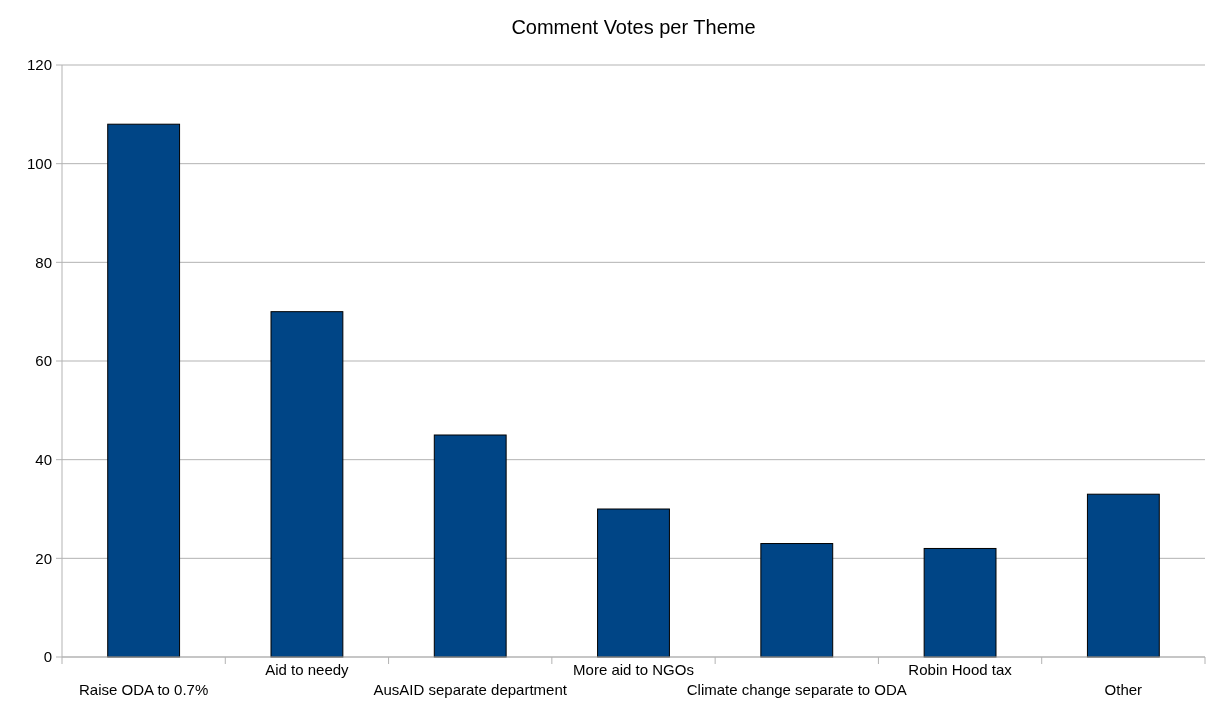  Describe the element at coordinates (307, 670) in the screenshot. I see `x-tick-label: Aid to needy` at that location.